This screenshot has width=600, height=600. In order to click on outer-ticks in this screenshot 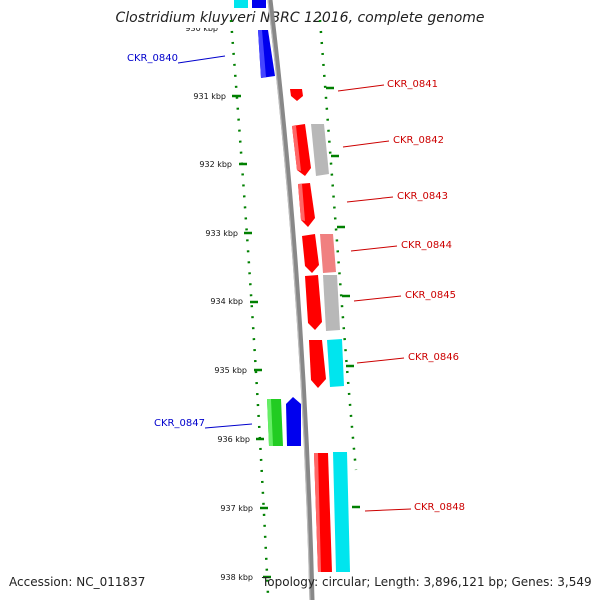, I will do `click(343, 297)`.